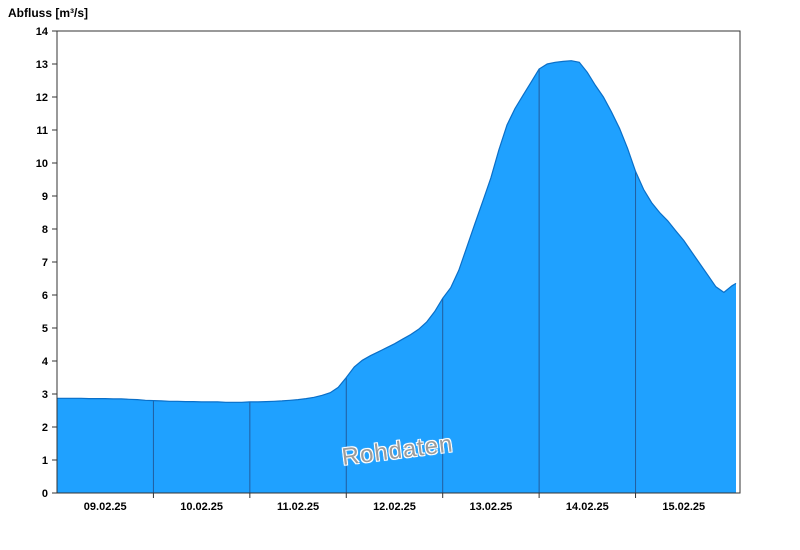 The height and width of the screenshot is (550, 800). What do you see at coordinates (42, 131) in the screenshot?
I see `y-tick-label: 11` at bounding box center [42, 131].